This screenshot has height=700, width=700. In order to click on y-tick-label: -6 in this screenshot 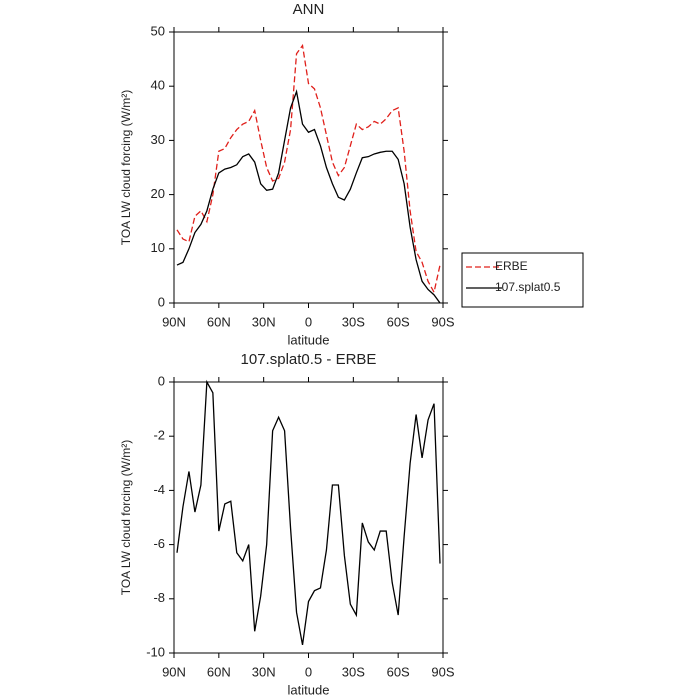, I will do `click(159, 543)`.